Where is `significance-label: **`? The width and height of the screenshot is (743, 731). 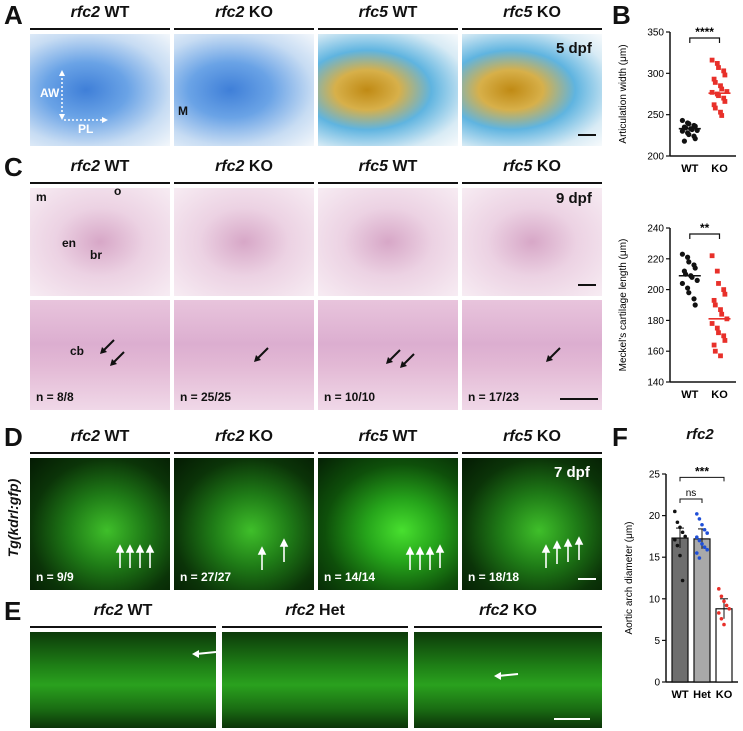 significance-label: ** is located at coordinates (705, 228).